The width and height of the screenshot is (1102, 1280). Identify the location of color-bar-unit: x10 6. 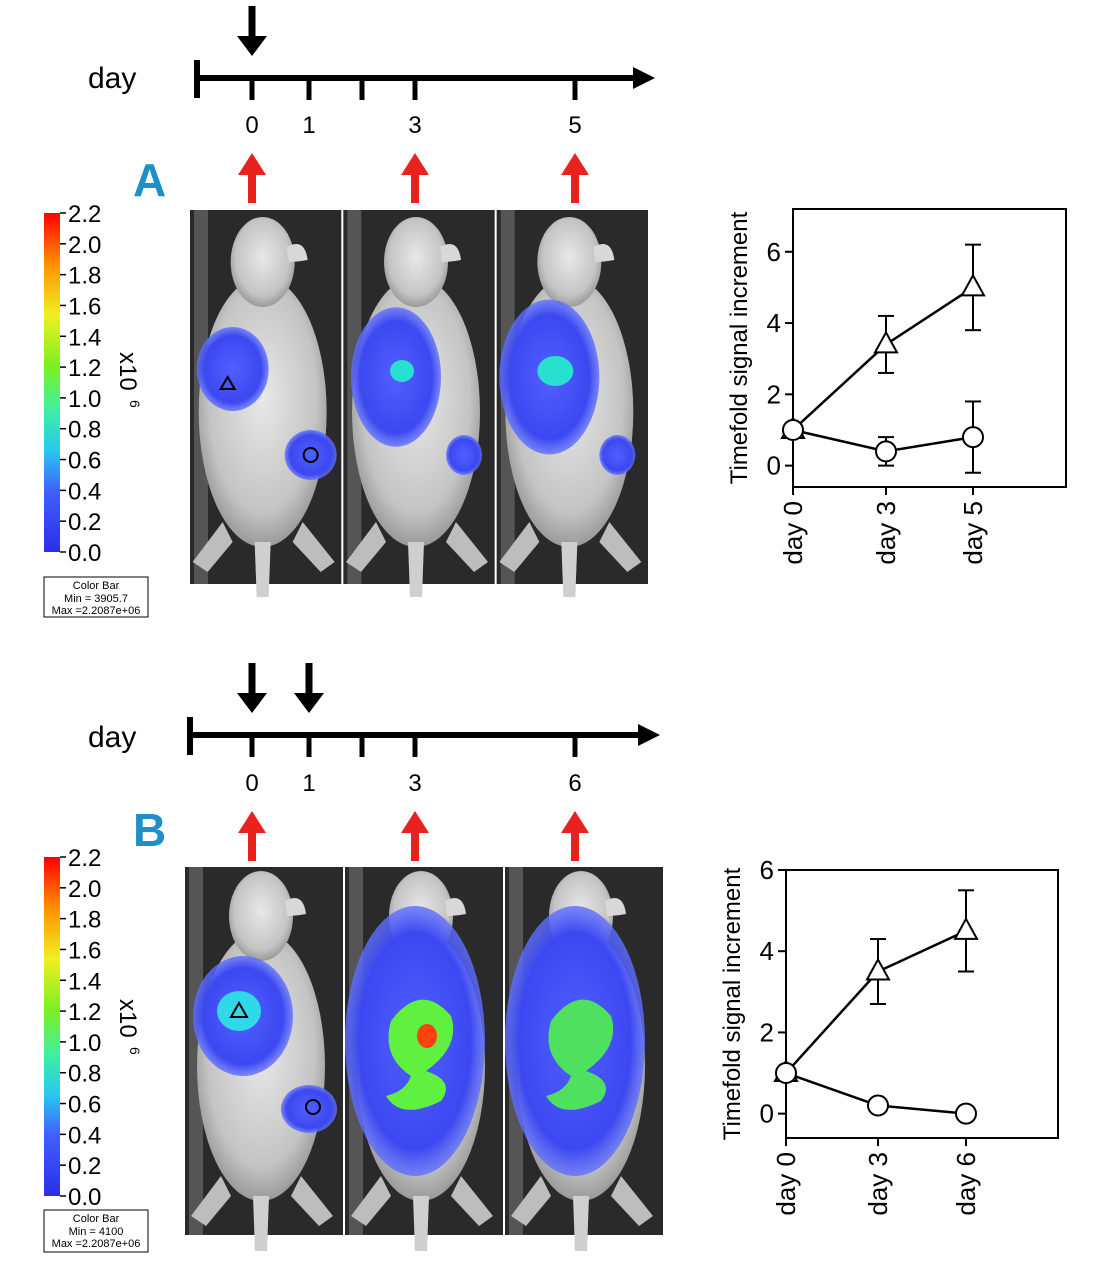
(128, 380).